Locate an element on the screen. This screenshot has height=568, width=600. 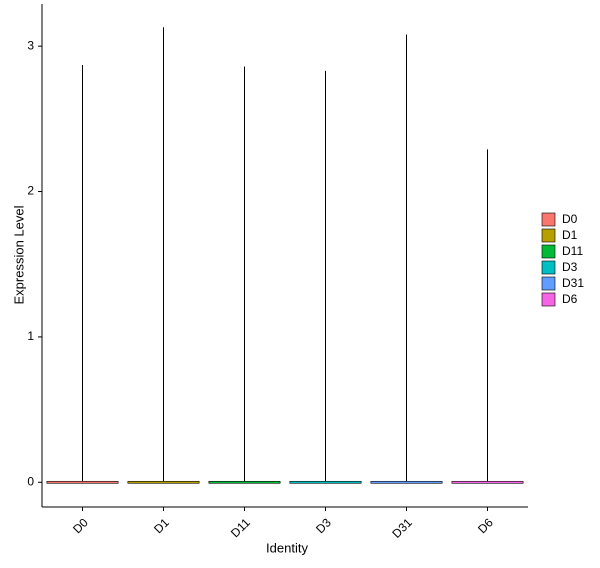
x-tick-label: D11 is located at coordinates (240, 527).